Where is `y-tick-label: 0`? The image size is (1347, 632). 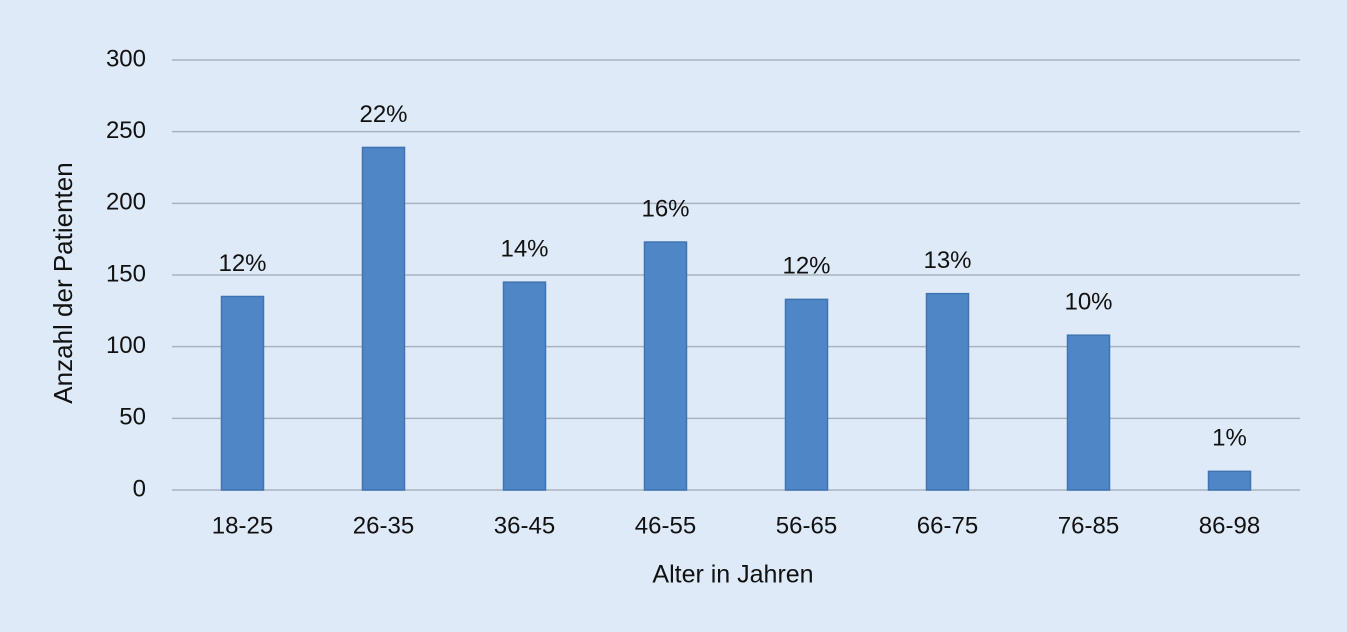
y-tick-label: 0 is located at coordinates (139, 488).